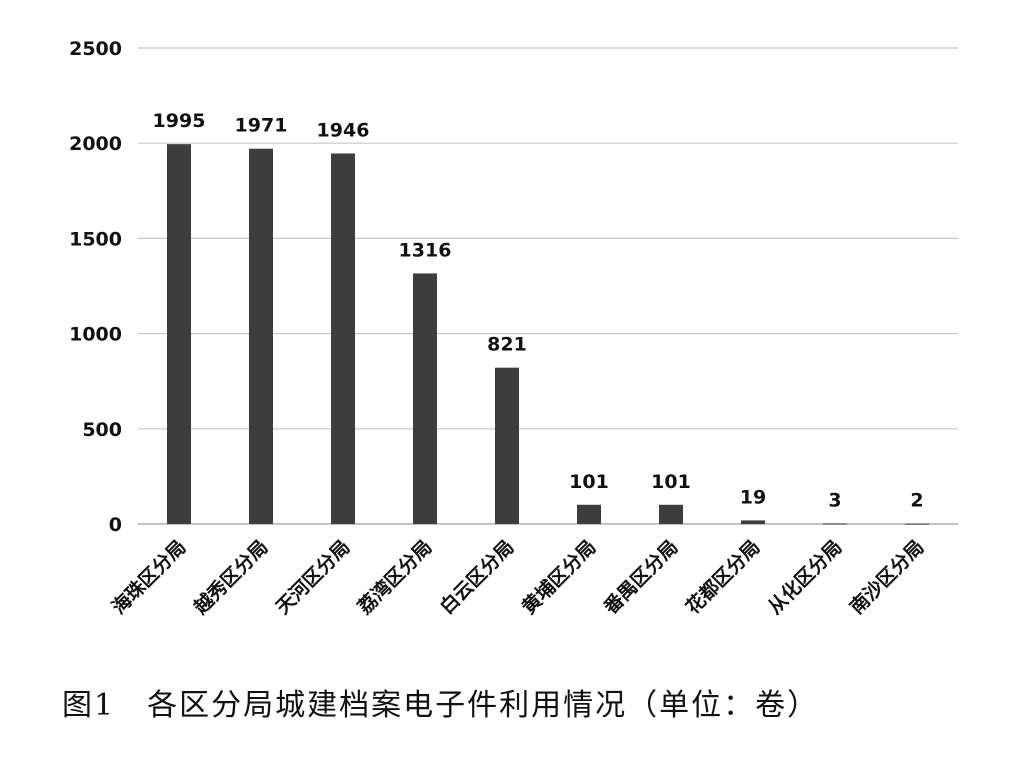 The height and width of the screenshot is (760, 1024). What do you see at coordinates (313, 577) in the screenshot?
I see `x-category-label: 天河区分局` at bounding box center [313, 577].